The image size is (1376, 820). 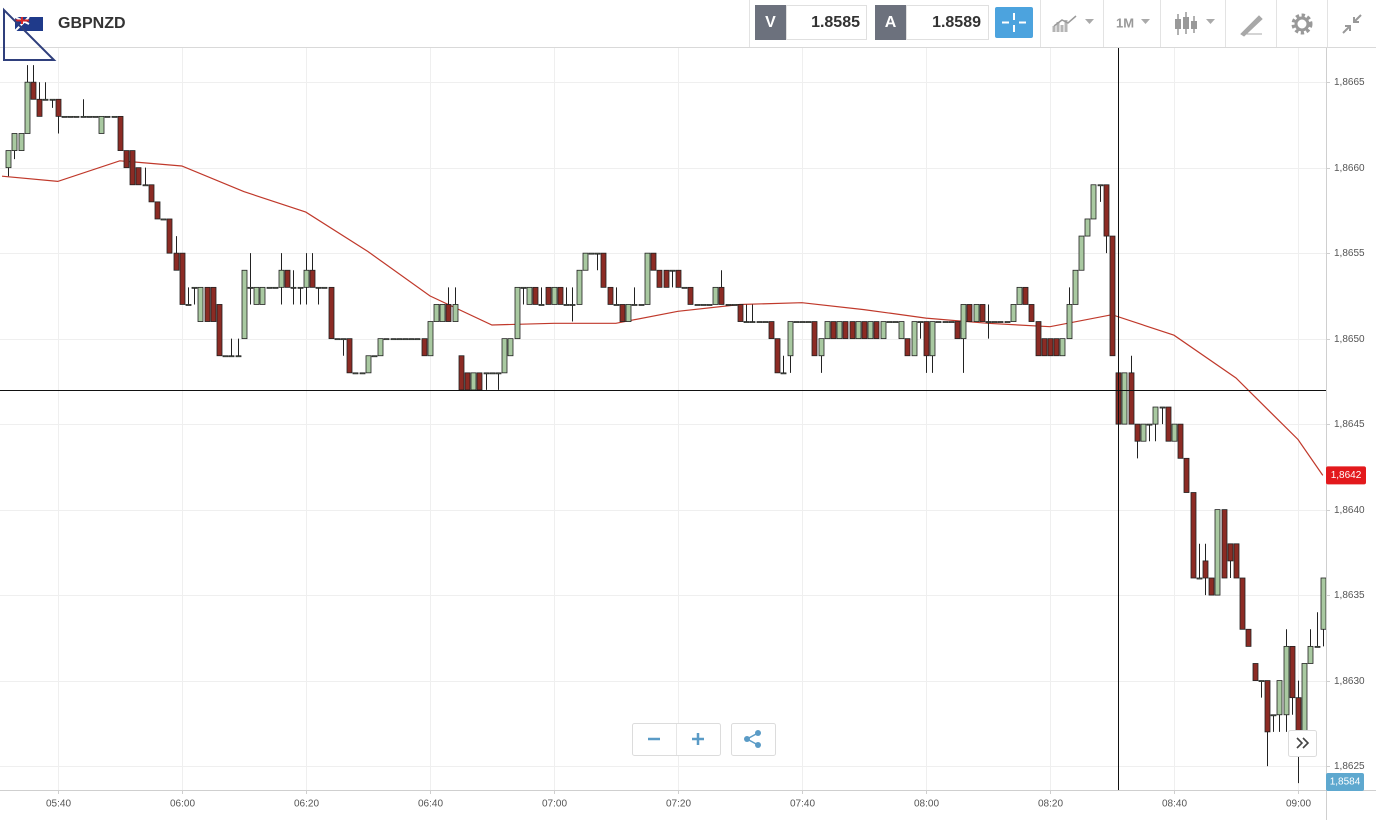 I want to click on settings-button, so click(x=1302, y=24).